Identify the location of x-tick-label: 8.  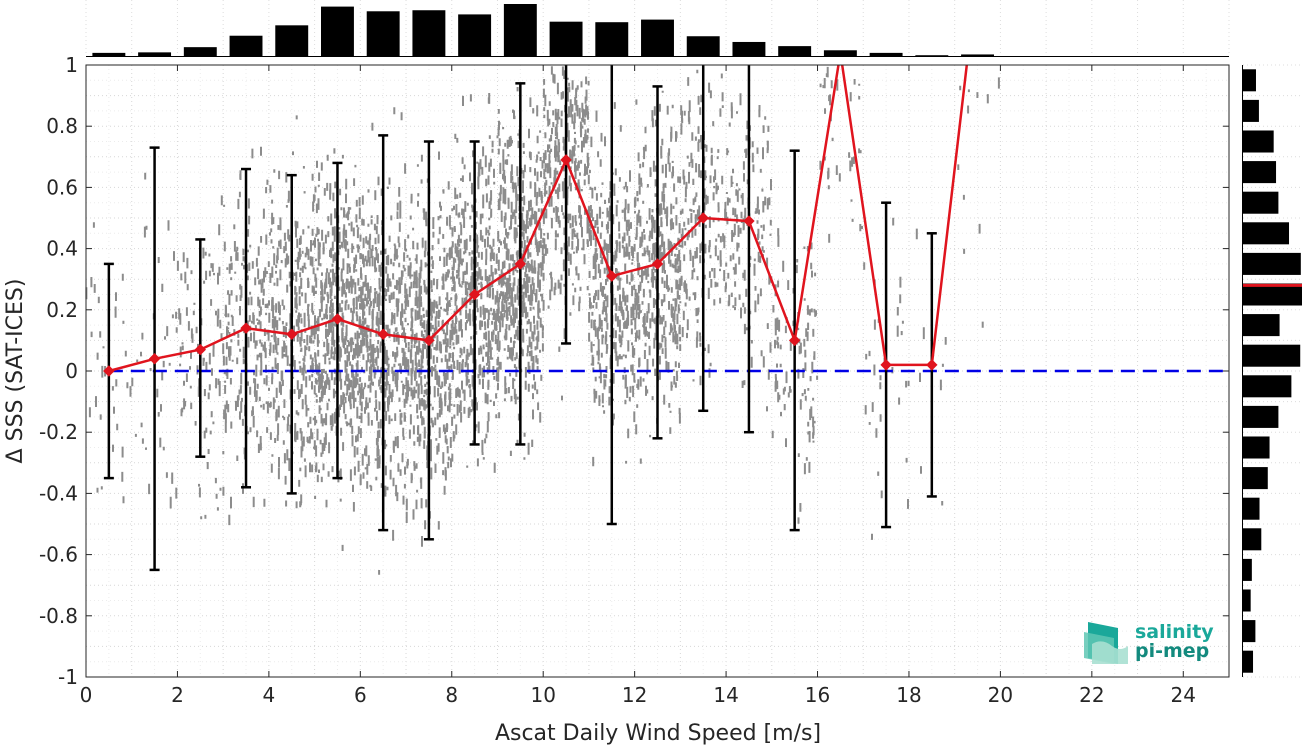
(451, 695).